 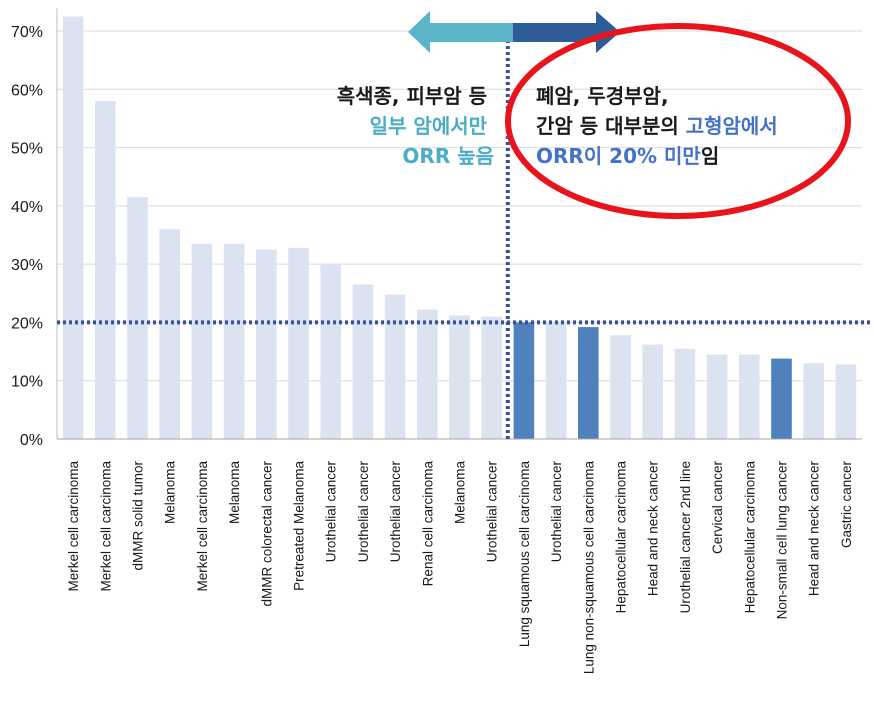 What do you see at coordinates (611, 126) in the screenshot?
I see `annotation-right-line2-dark: 간암 등 대부분의` at bounding box center [611, 126].